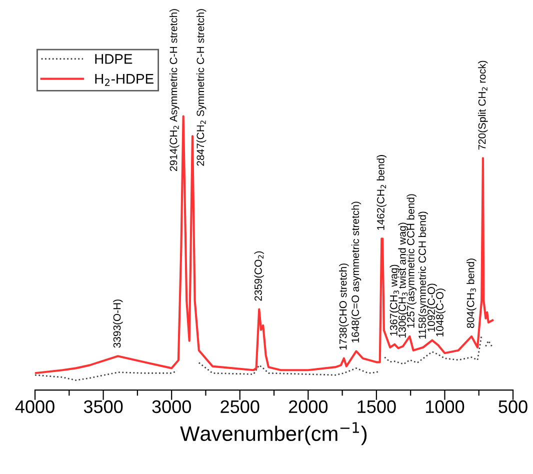  Describe the element at coordinates (381, 192) in the screenshot. I see `annotation: 1462(CH$_{2}$ bend)` at that location.